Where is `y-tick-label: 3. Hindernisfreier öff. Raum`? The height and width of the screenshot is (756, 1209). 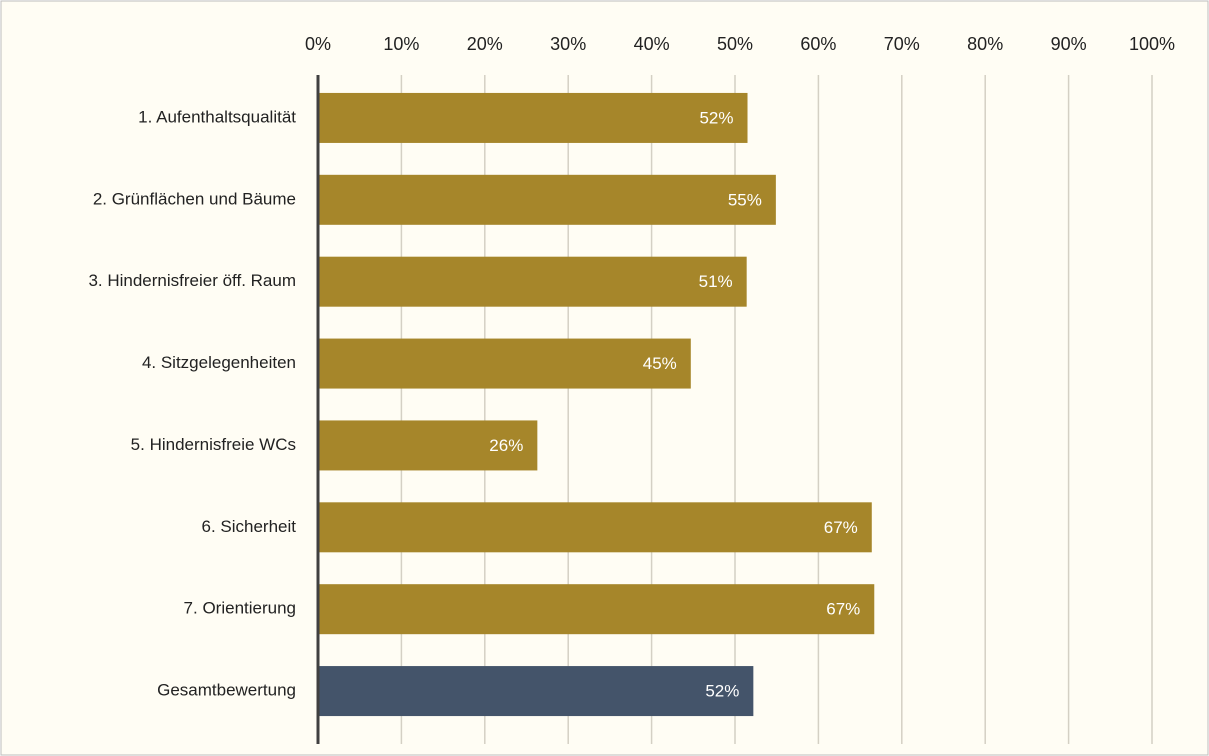
y-tick-label: 3. Hindernisfreier öff. Raum is located at coordinates (192, 280).